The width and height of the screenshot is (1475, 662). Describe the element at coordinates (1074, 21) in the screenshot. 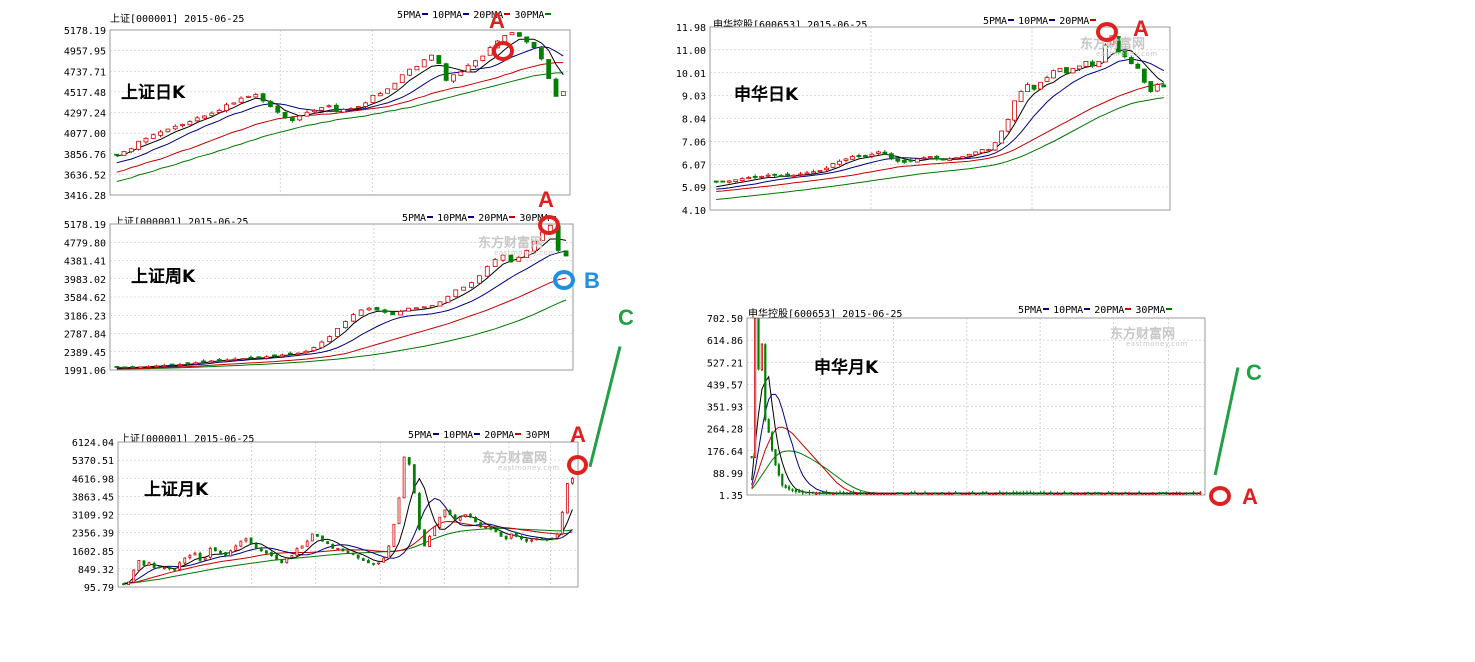

I see `legend-ma20: 20PMA` at that location.